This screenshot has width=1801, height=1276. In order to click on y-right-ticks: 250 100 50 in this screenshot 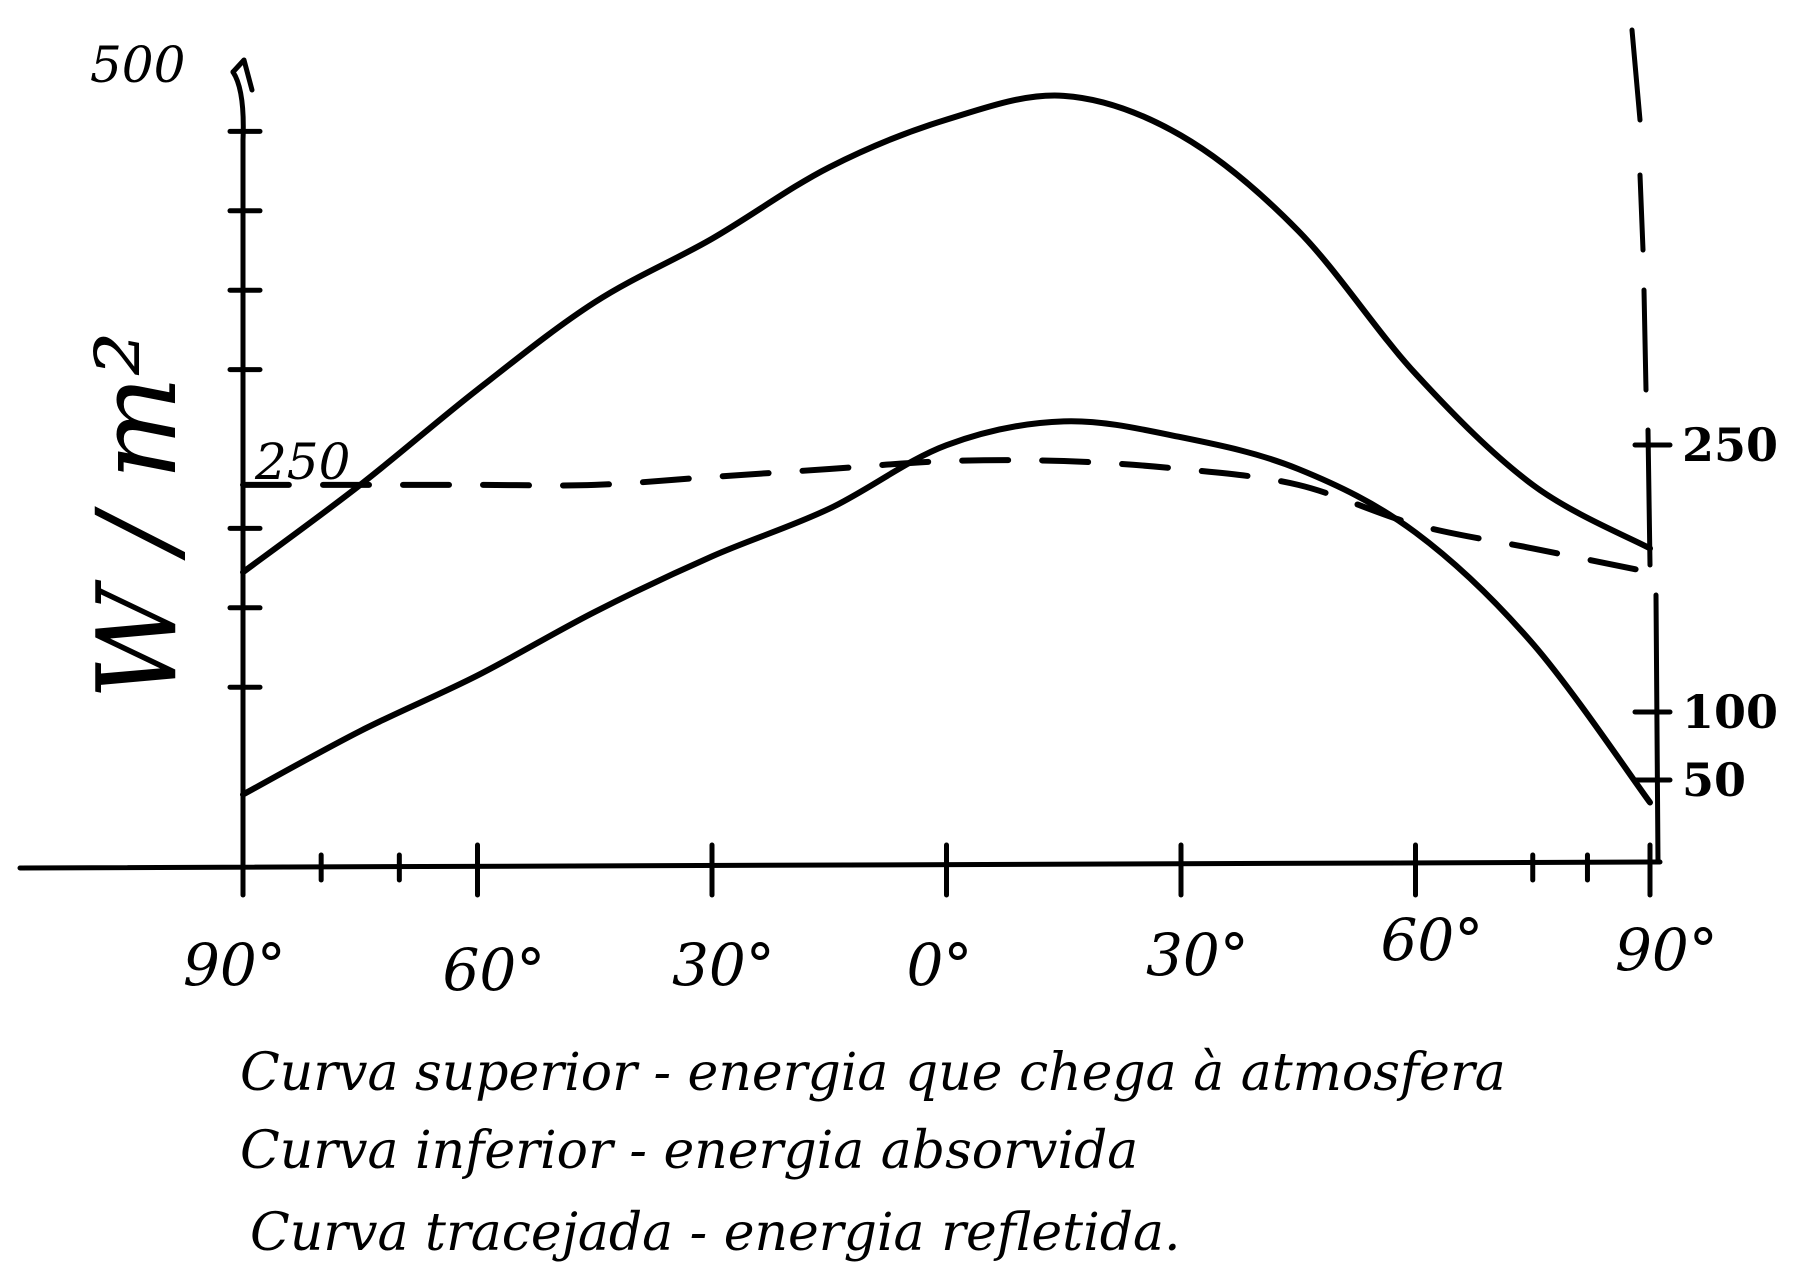, I will do `click(1705, 612)`.